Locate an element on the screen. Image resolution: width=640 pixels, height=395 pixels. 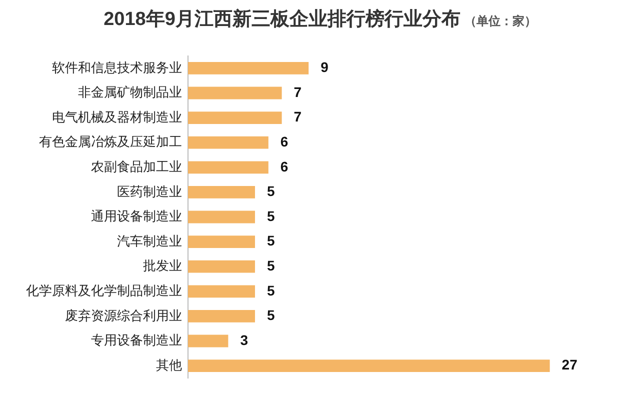
y-tick-label: 农副食品加工业 is located at coordinates (136, 166).